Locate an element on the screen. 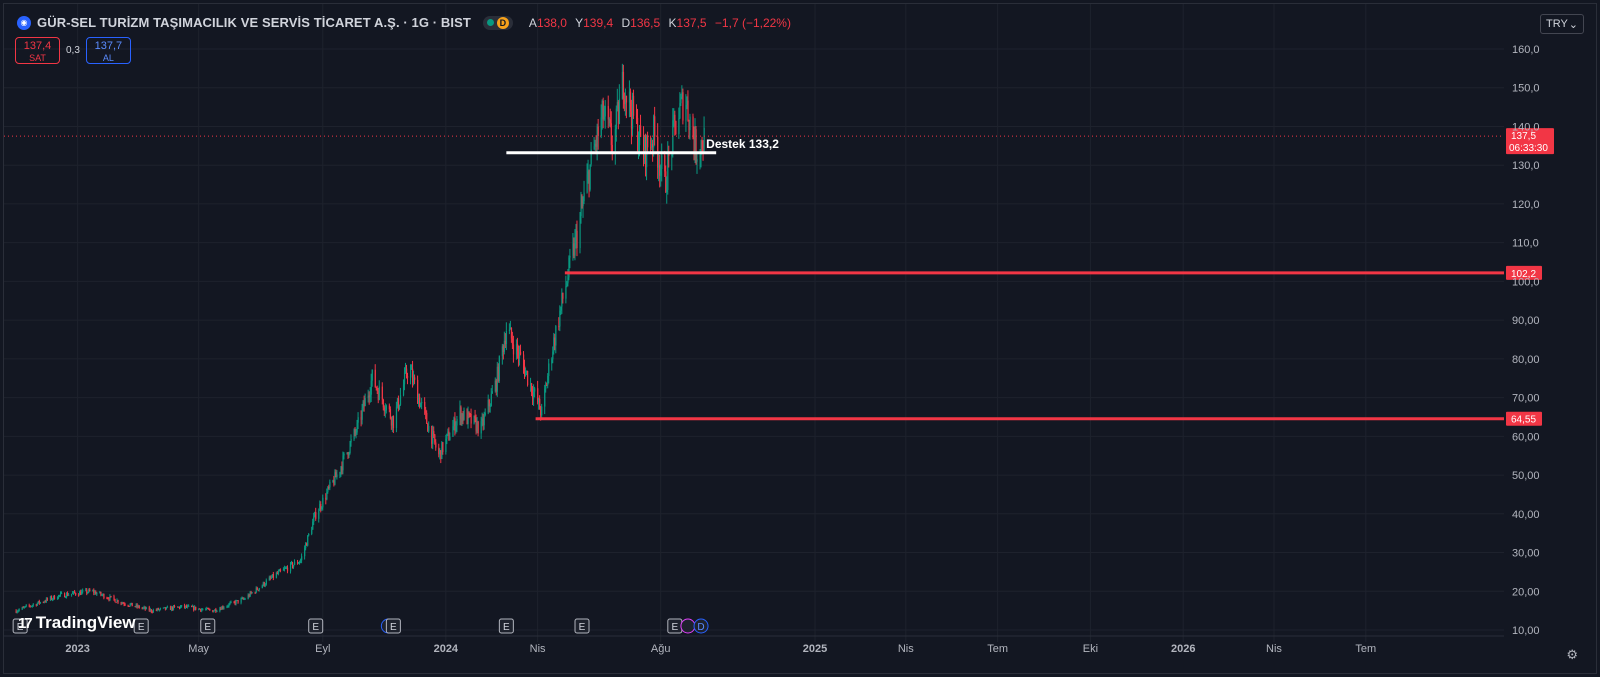  price-tick-label: 130,0 is located at coordinates (1526, 166).